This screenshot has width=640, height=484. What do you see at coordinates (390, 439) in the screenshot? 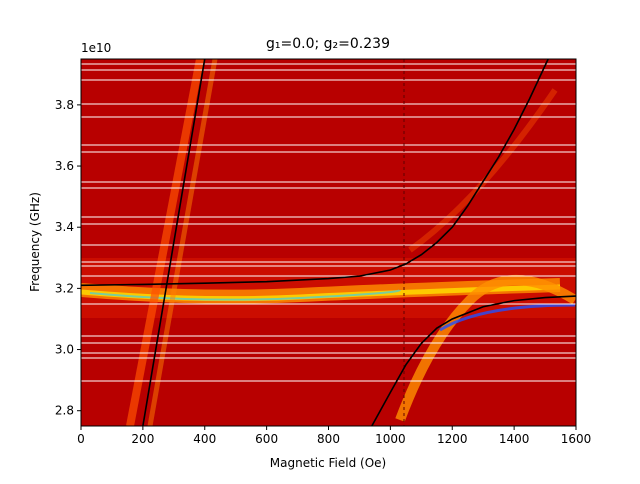
I see `x-tick-label: 1000` at bounding box center [390, 439].